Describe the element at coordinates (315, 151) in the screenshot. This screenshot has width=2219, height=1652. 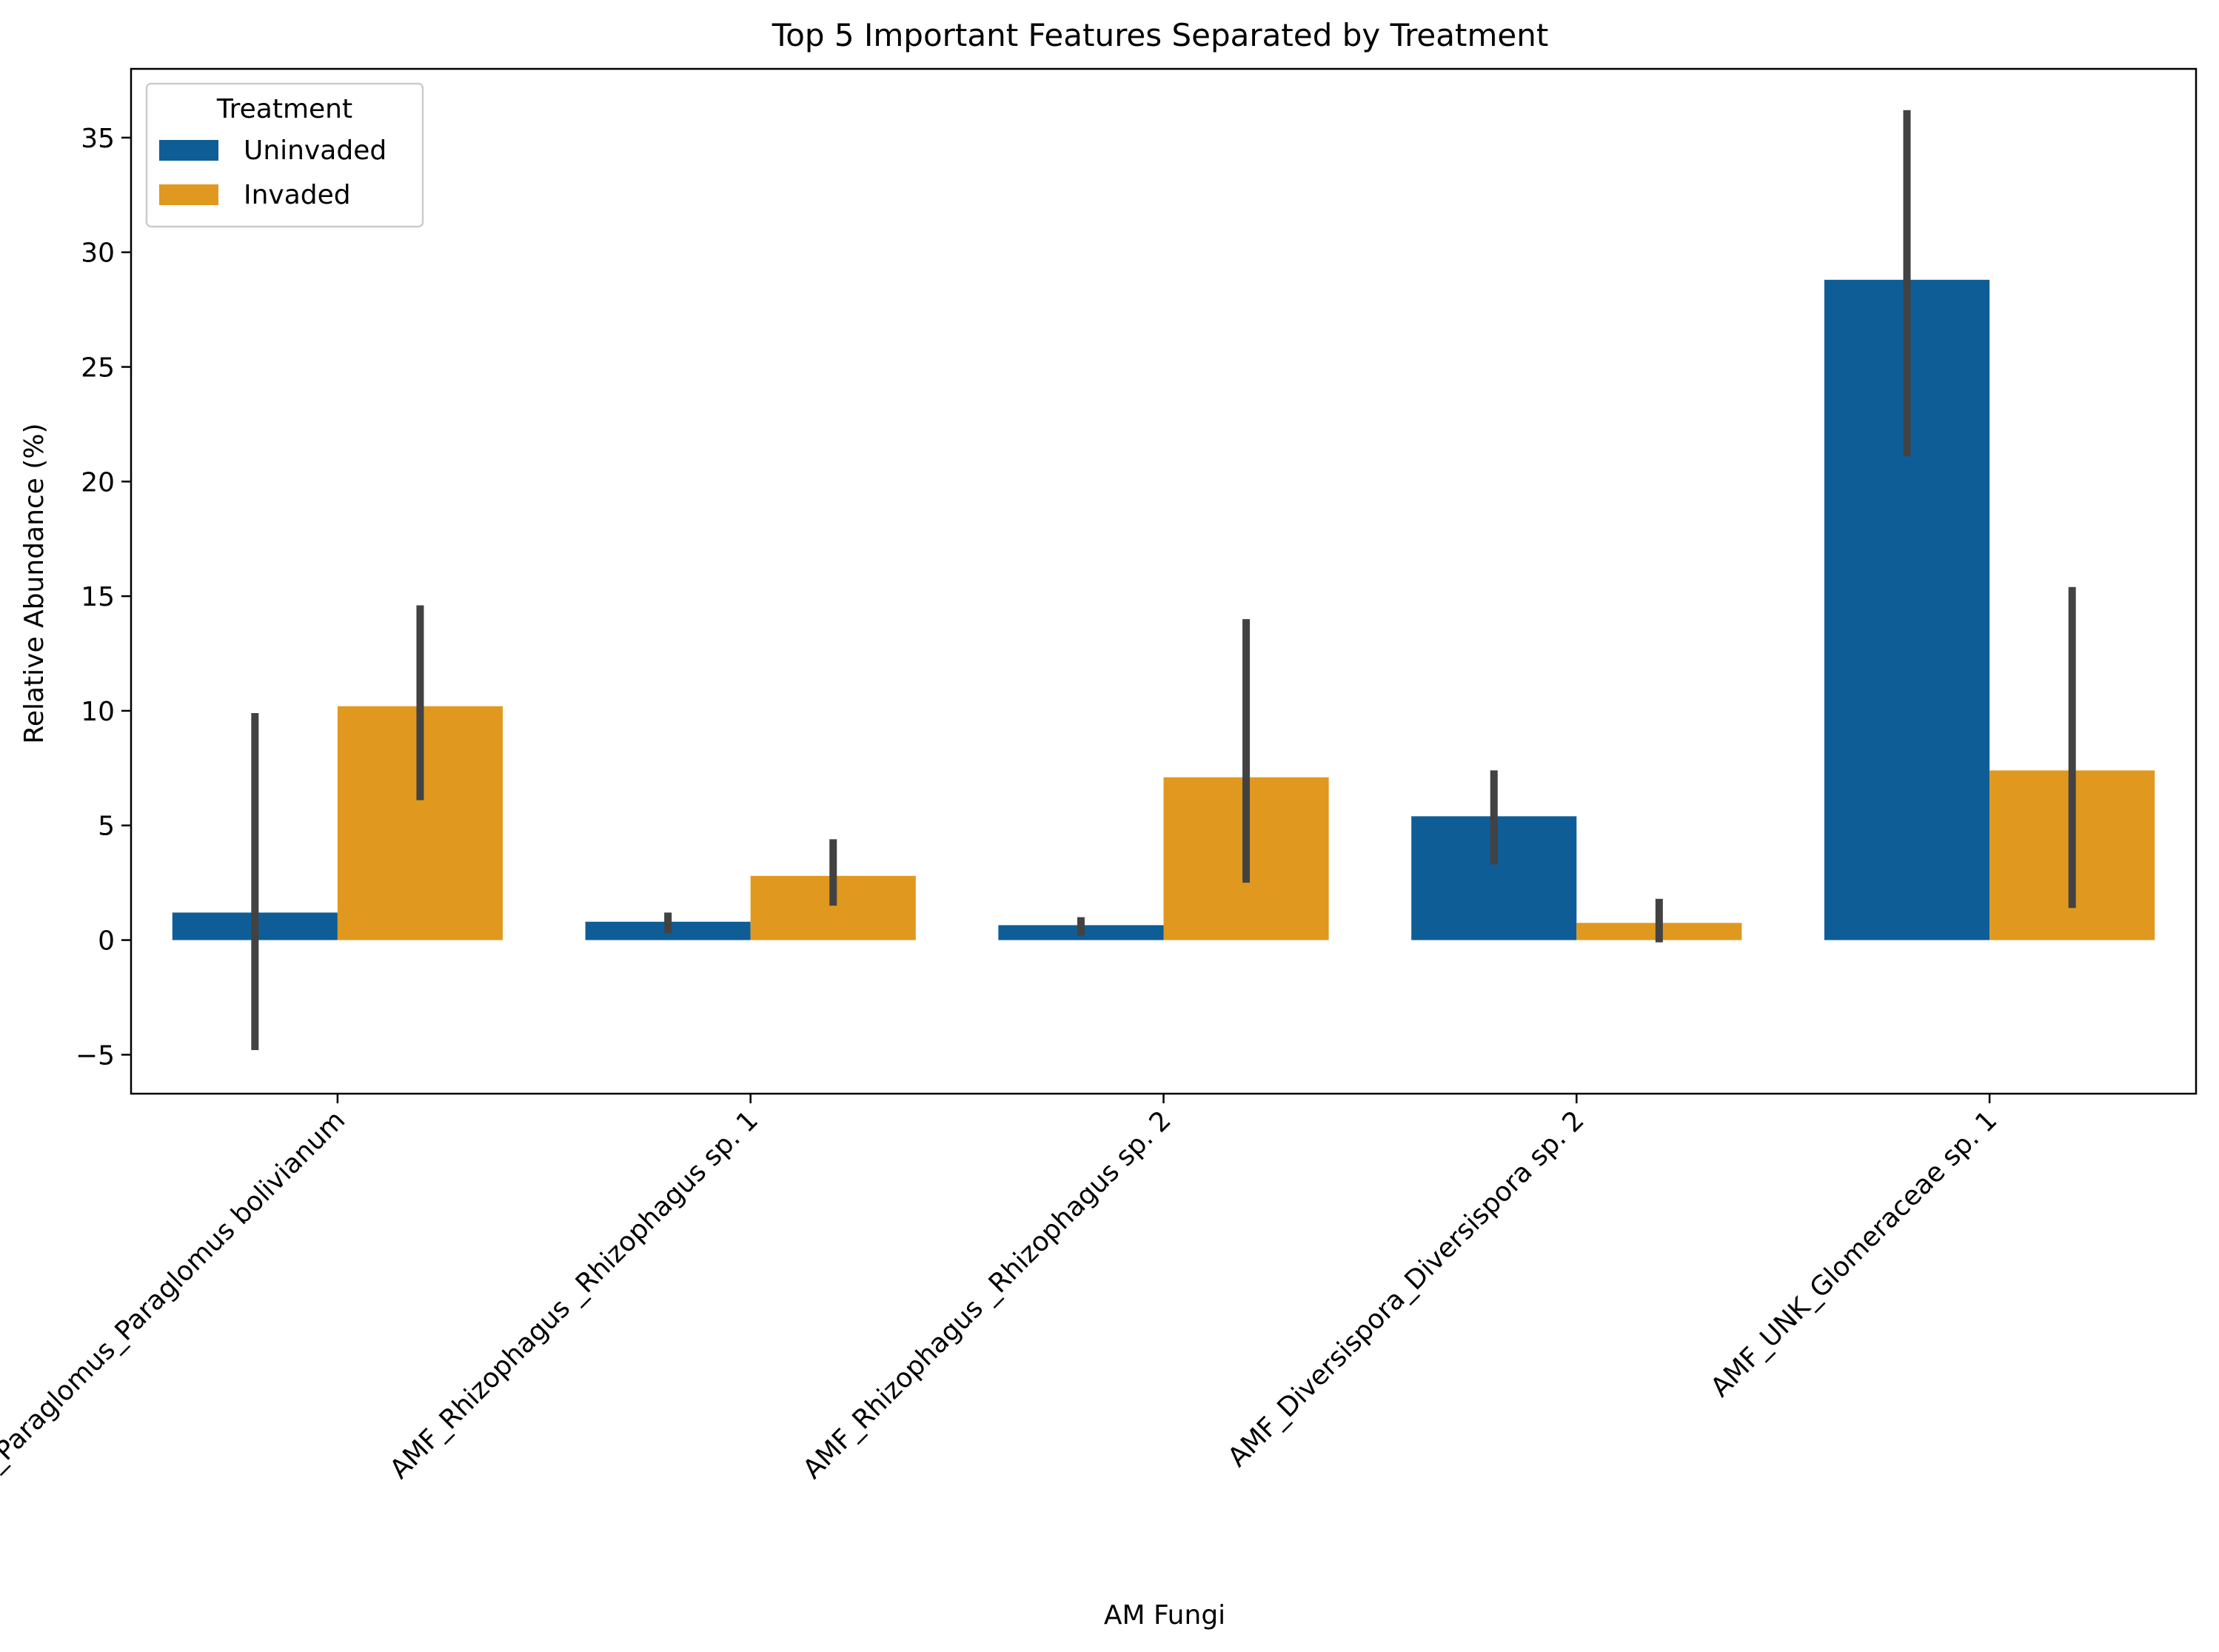
I see `legend-label-uninvaded: Uninvaded` at that location.